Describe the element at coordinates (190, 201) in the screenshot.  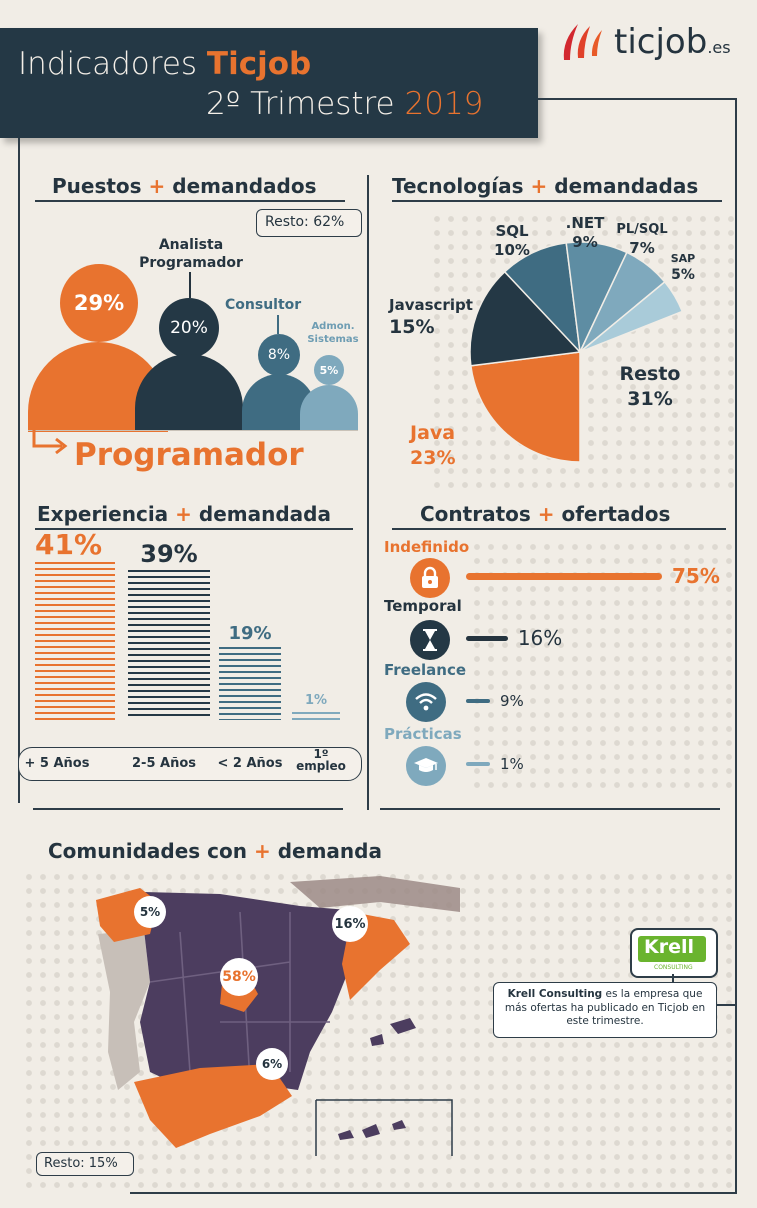
I see `underline-puestos` at that location.